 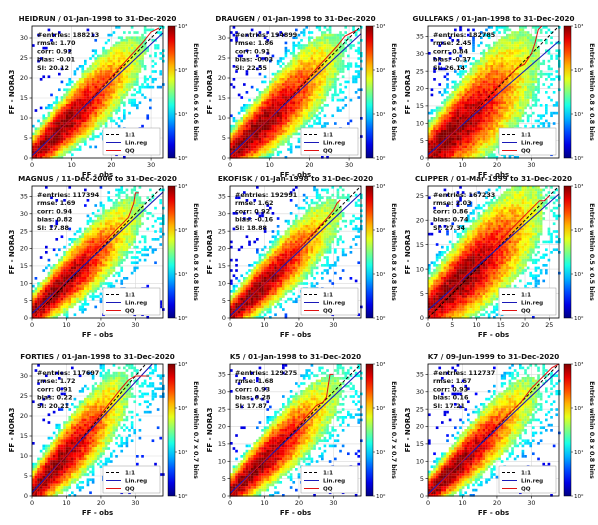 What do you see at coordinates (251, 68) in the screenshot?
I see `stat-line: SI: 22.55` at bounding box center [251, 68].